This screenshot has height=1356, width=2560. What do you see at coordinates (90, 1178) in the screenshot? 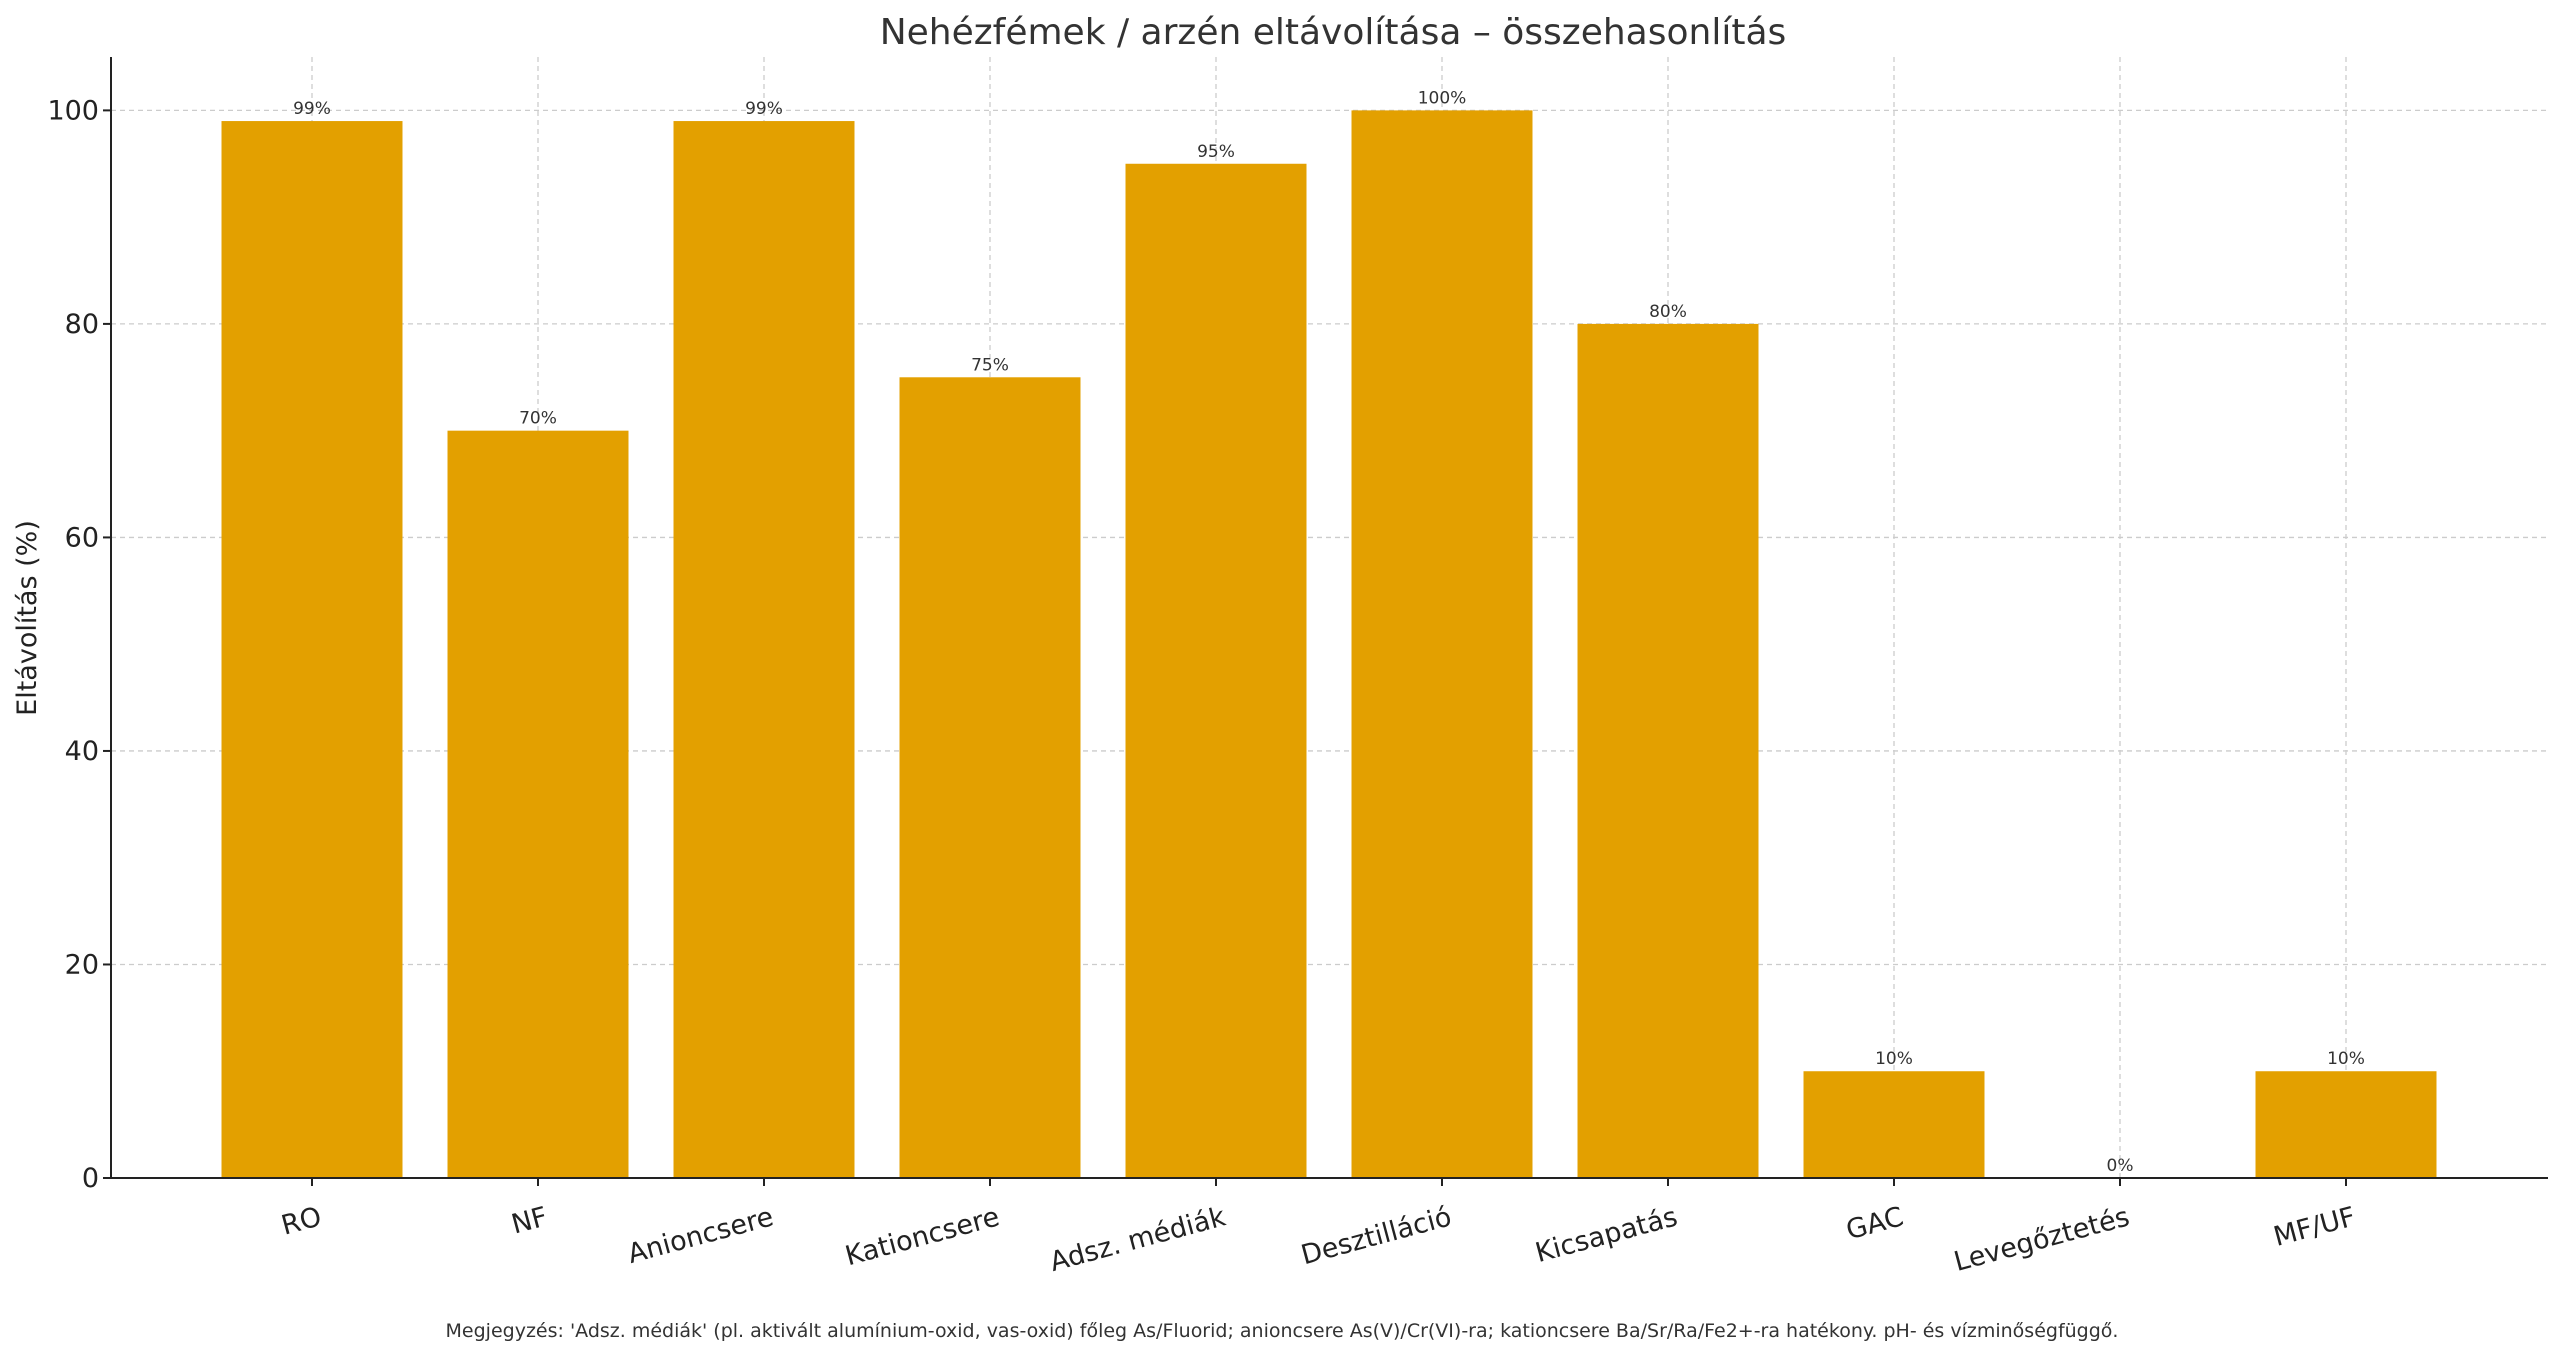
I see `y-tick-label: 0` at bounding box center [90, 1178].